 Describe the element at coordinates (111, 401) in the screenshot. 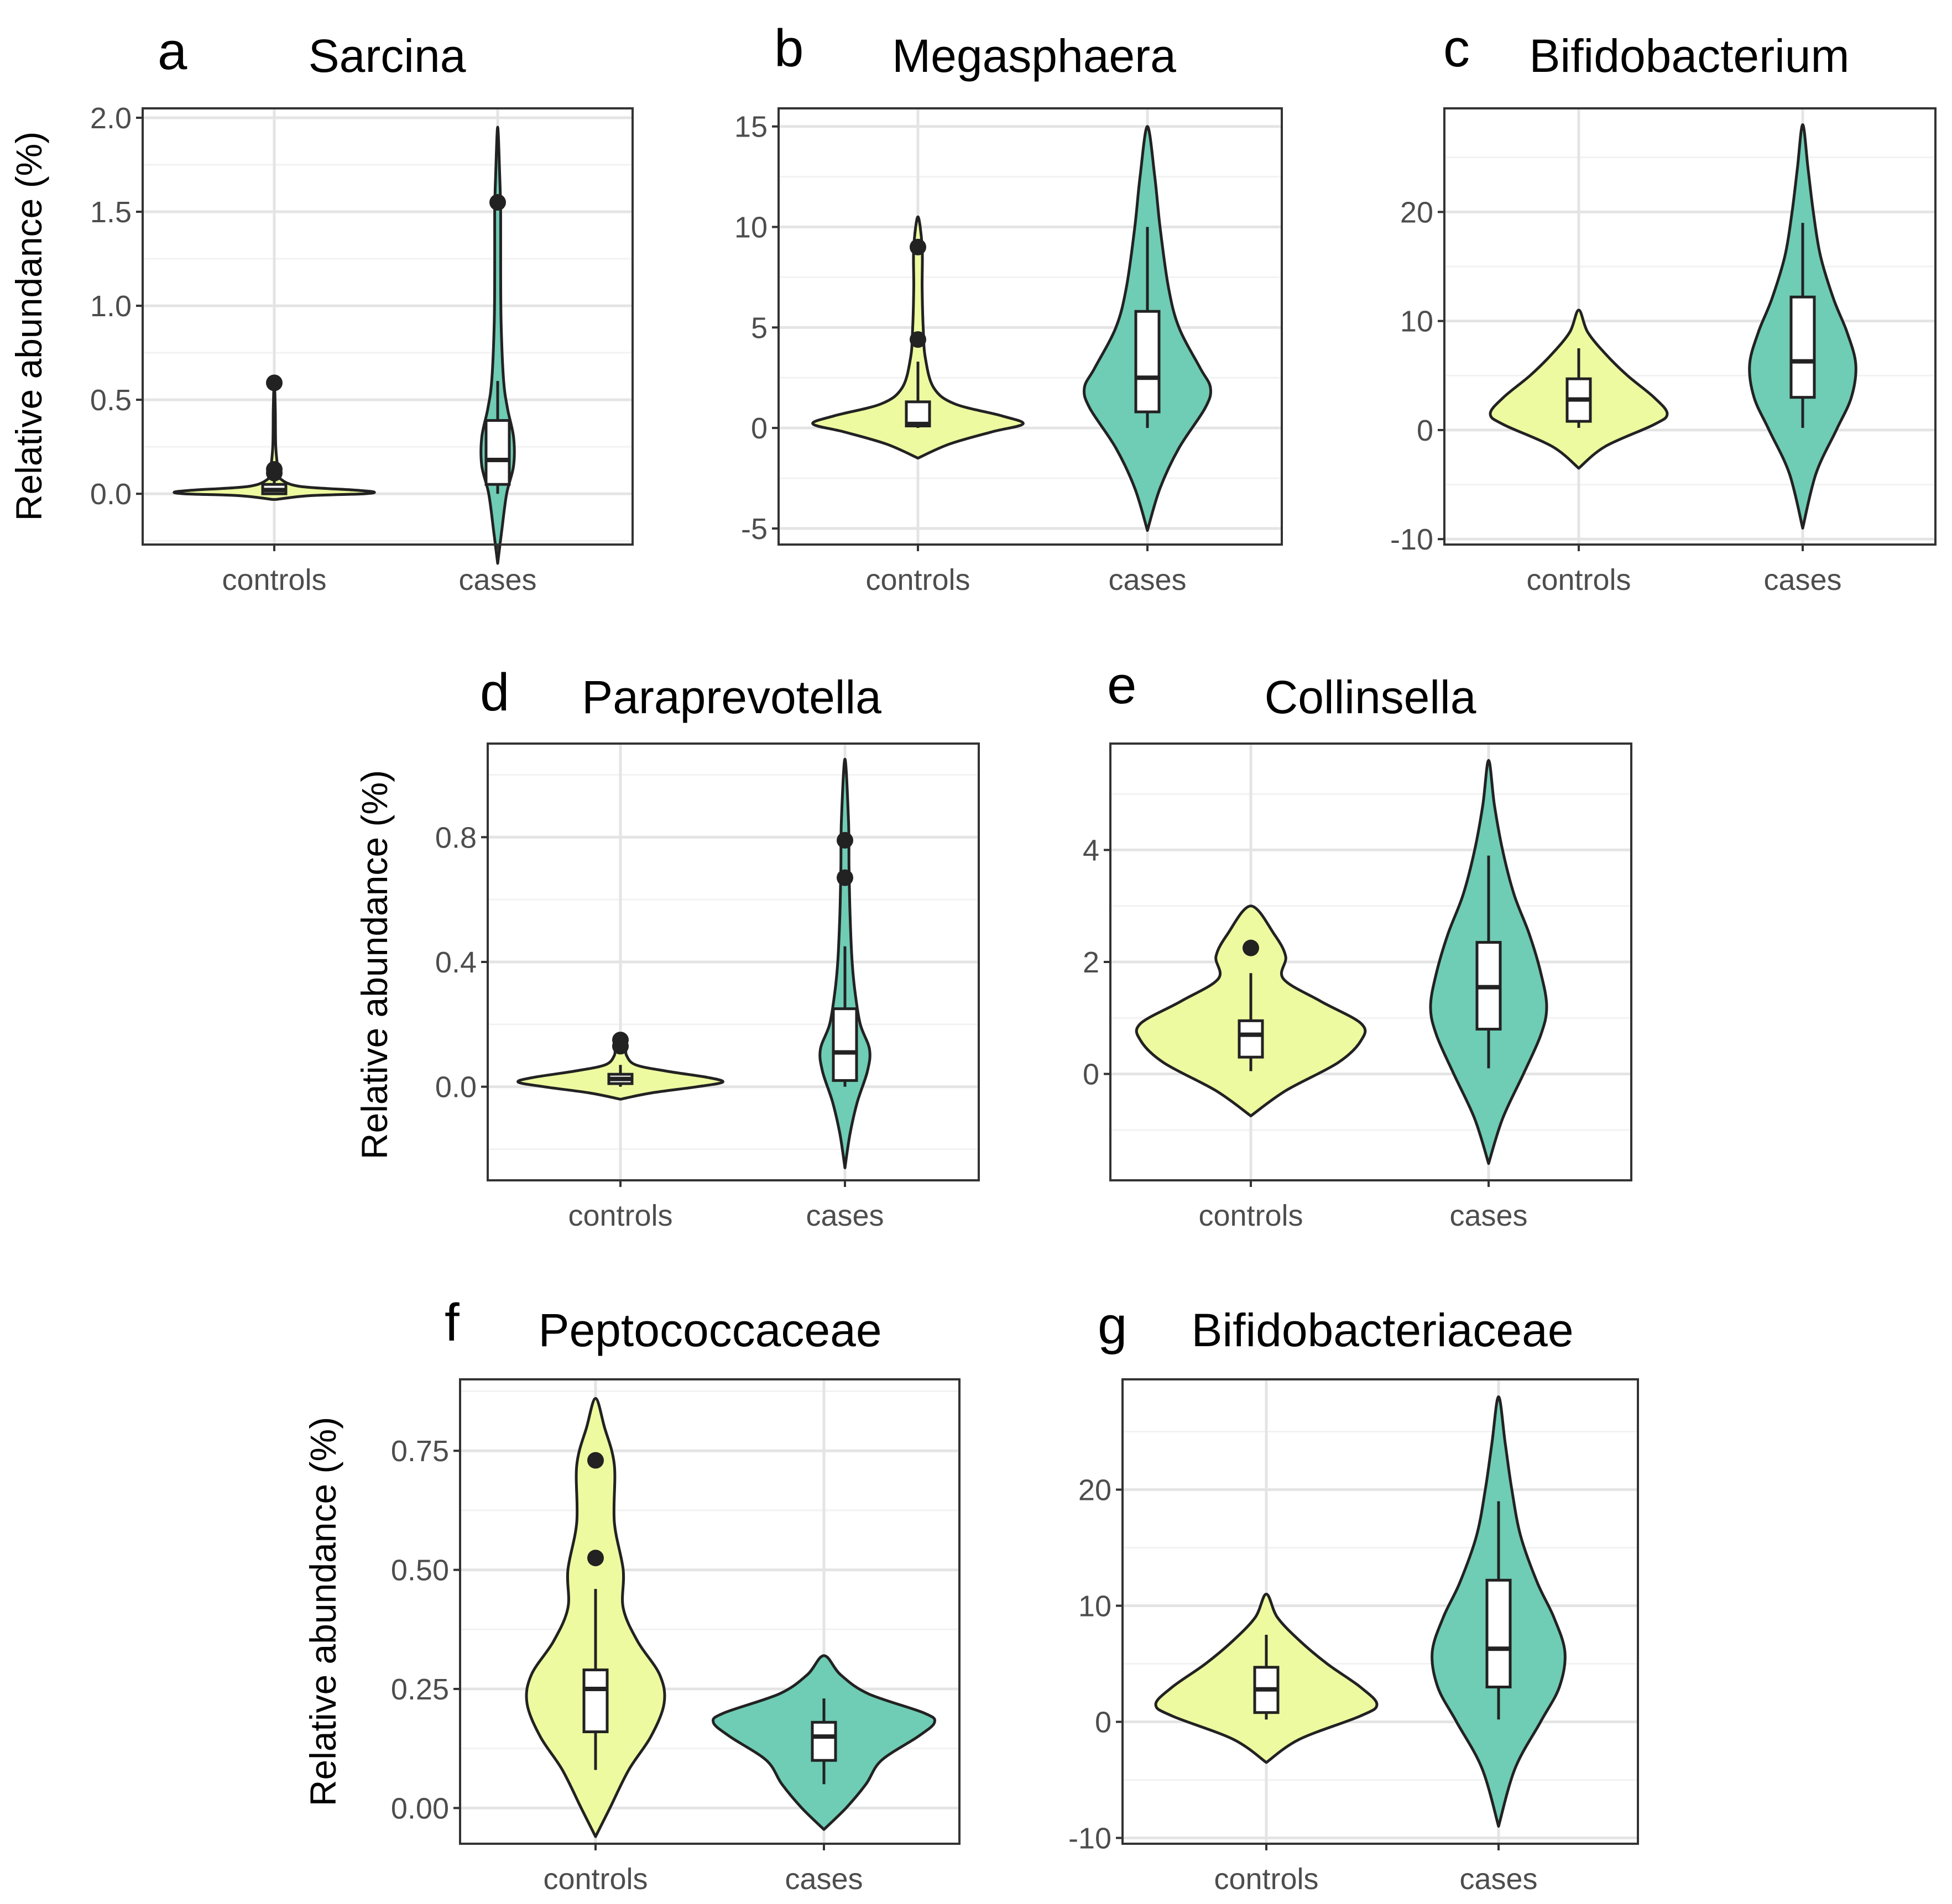

I see `y-tick-label: 0.5` at that location.